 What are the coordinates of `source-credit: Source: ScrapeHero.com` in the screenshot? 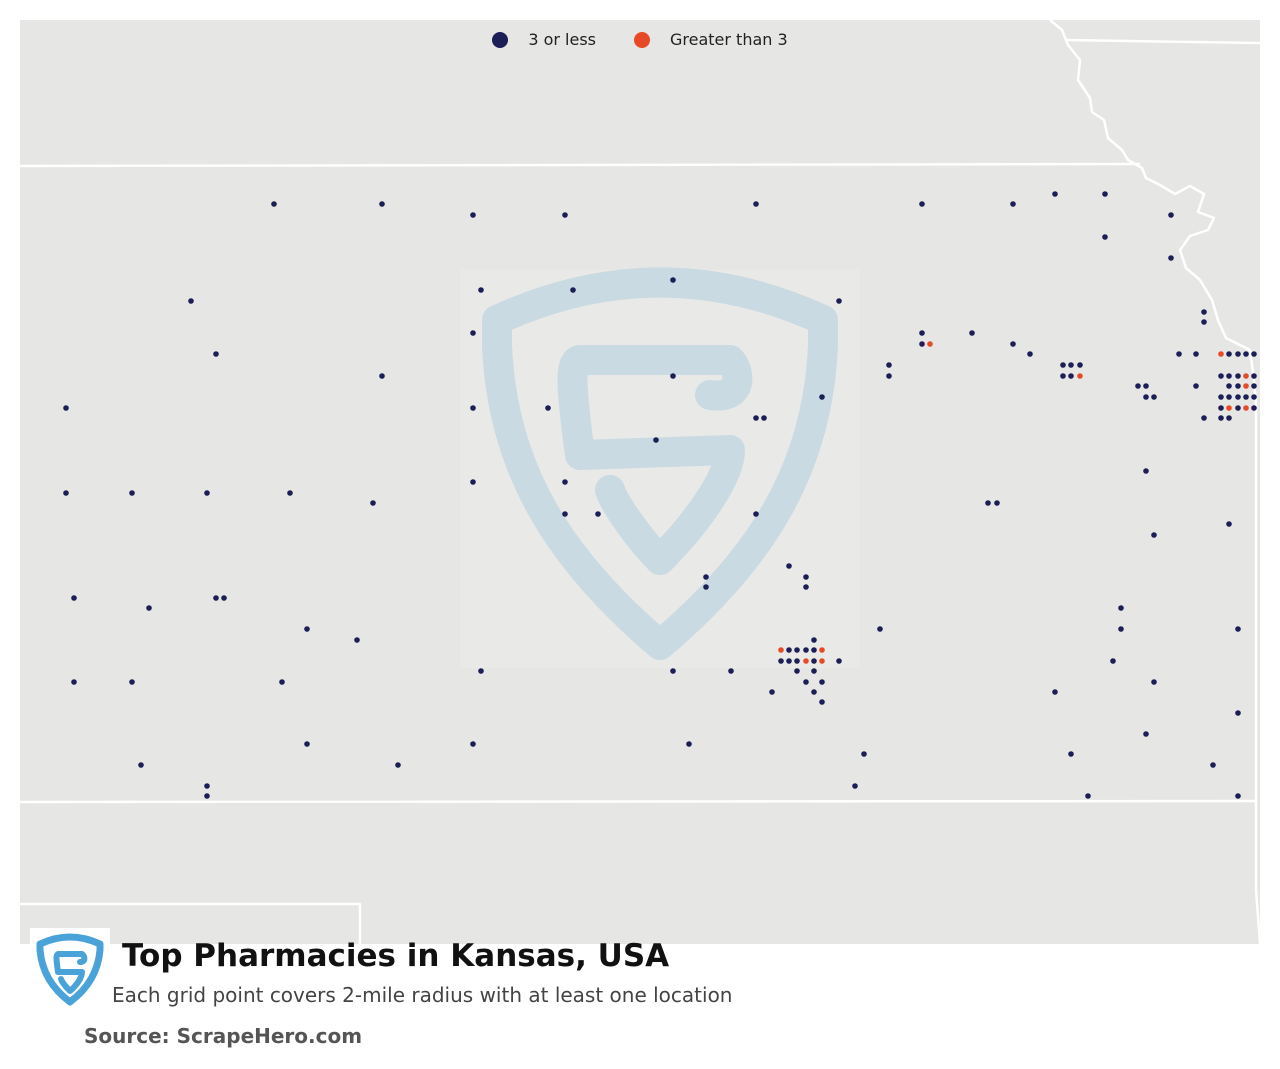 It's located at (223, 1036).